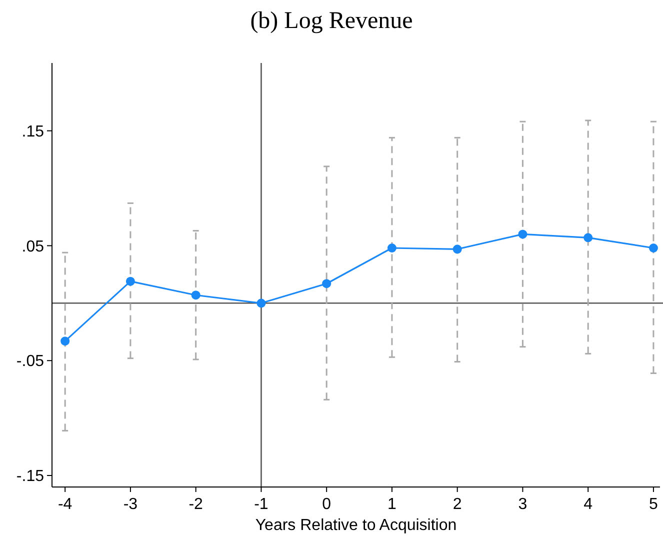  Describe the element at coordinates (356, 525) in the screenshot. I see `x-axis-title: Years Relative to Acquisition` at that location.